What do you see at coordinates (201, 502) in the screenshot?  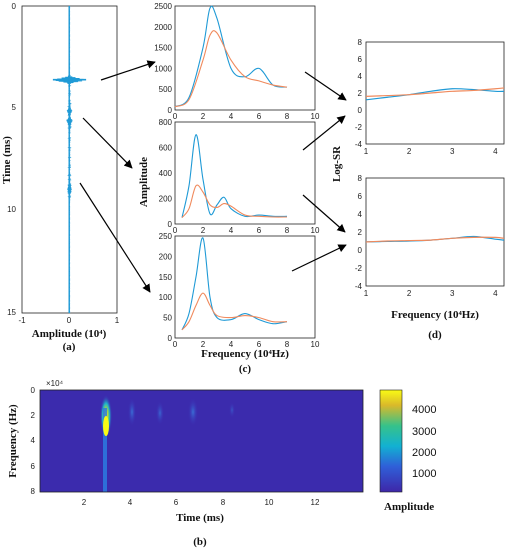 I see `panel-b-xticks: 2 4 6 8 10 12` at bounding box center [201, 502].